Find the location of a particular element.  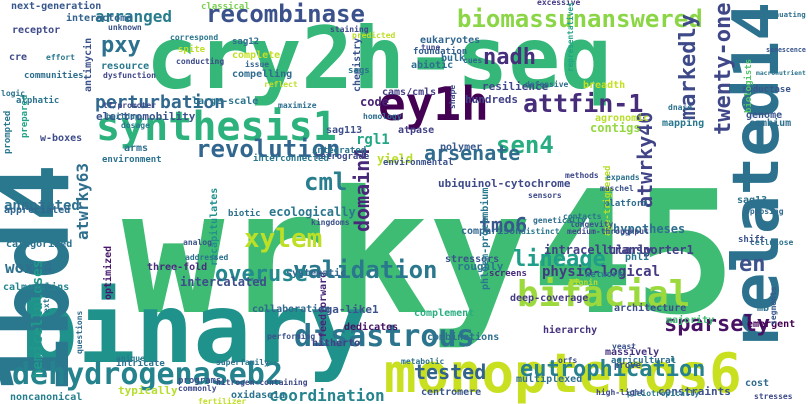

word-conducting: conducting is located at coordinates (200, 61).